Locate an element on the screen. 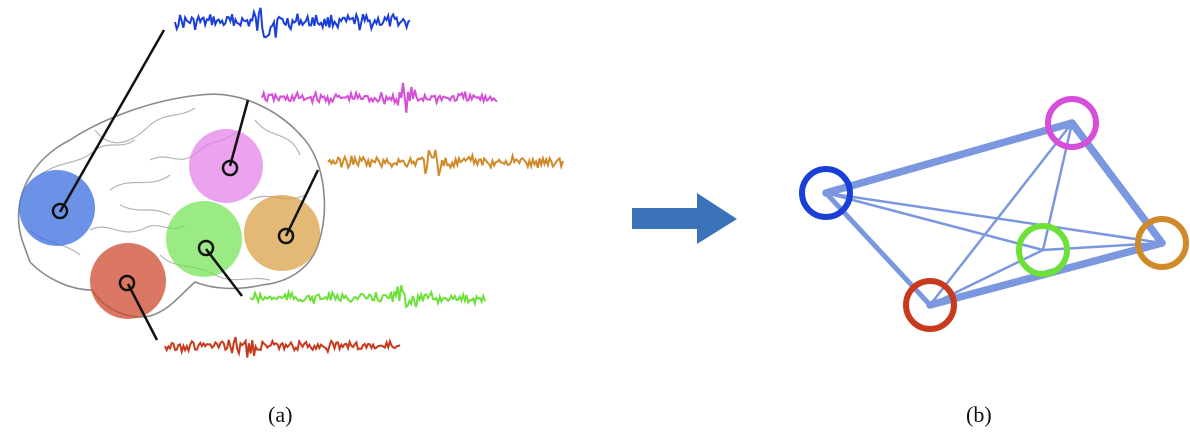 The width and height of the screenshot is (1190, 444). node-green is located at coordinates (1043, 250).